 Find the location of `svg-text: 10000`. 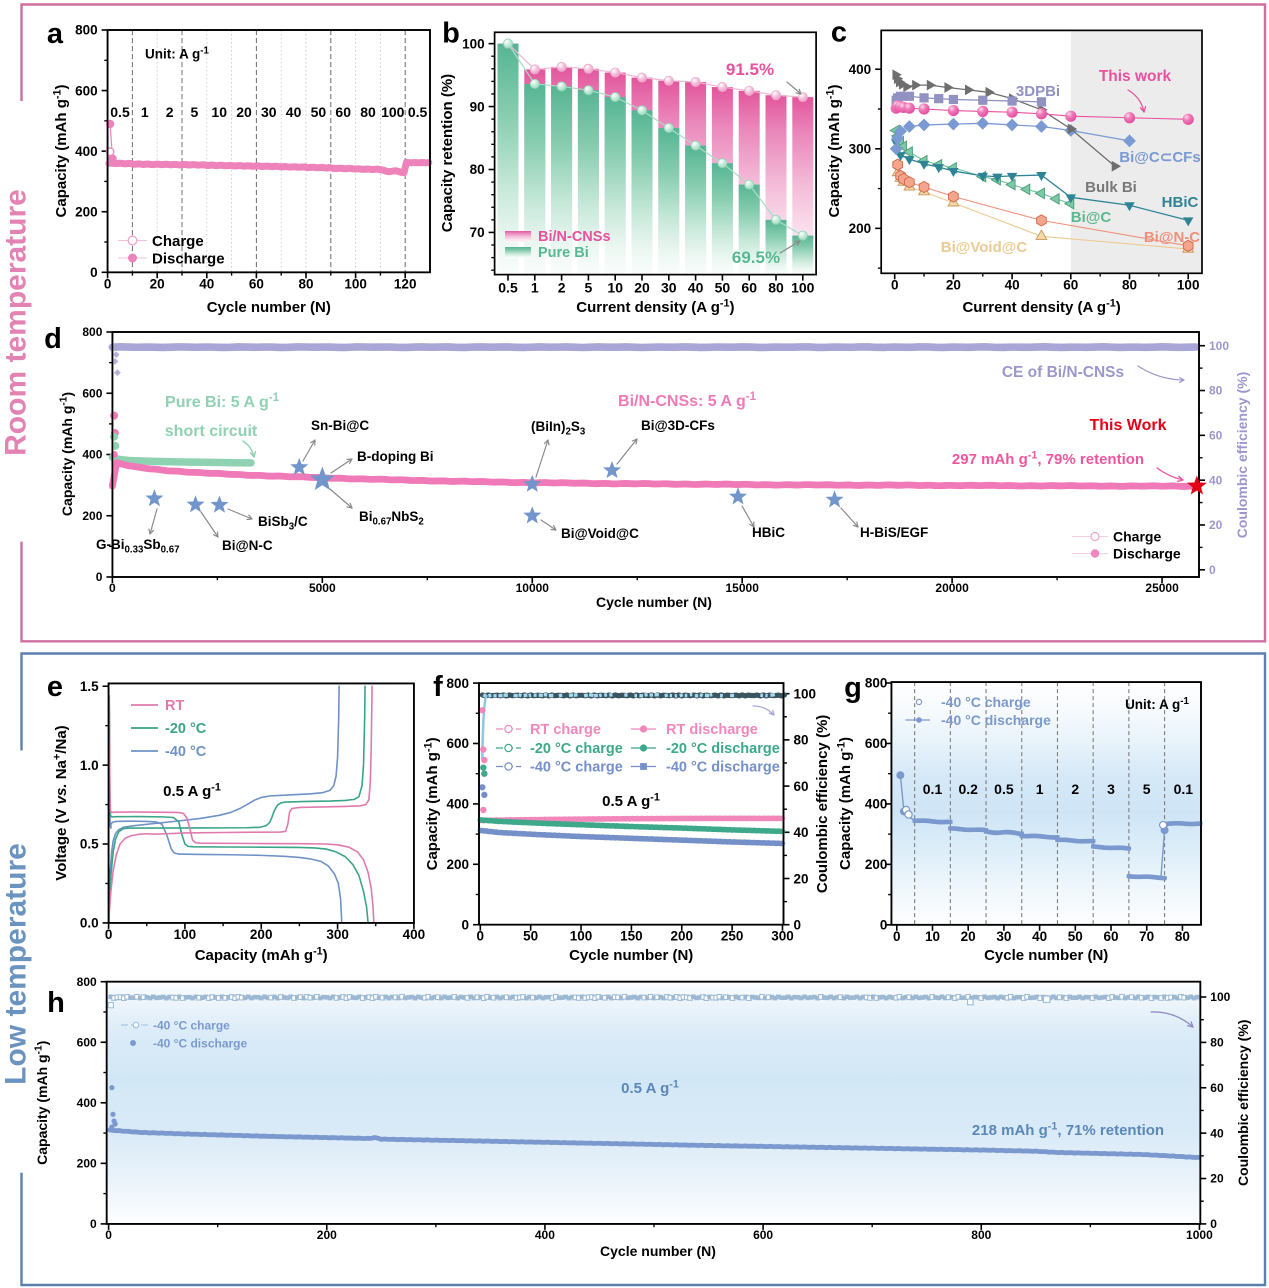

svg-text: 10000 is located at coordinates (533, 588).